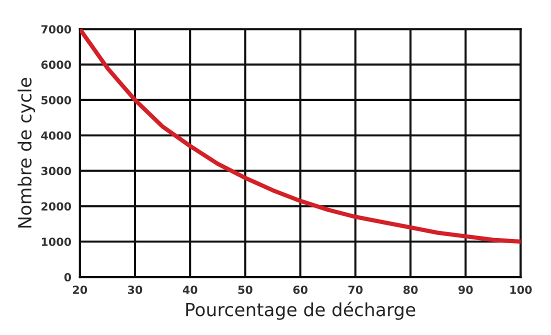 The image size is (551, 335). What do you see at coordinates (56, 100) in the screenshot?
I see `y-tick-label: 5000` at bounding box center [56, 100].